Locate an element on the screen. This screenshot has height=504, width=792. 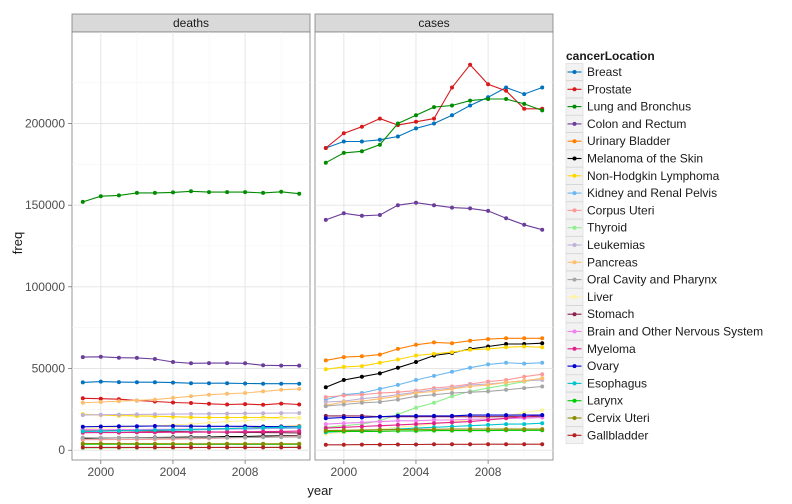
series-urinary-bladder is located at coordinates (434, 349).